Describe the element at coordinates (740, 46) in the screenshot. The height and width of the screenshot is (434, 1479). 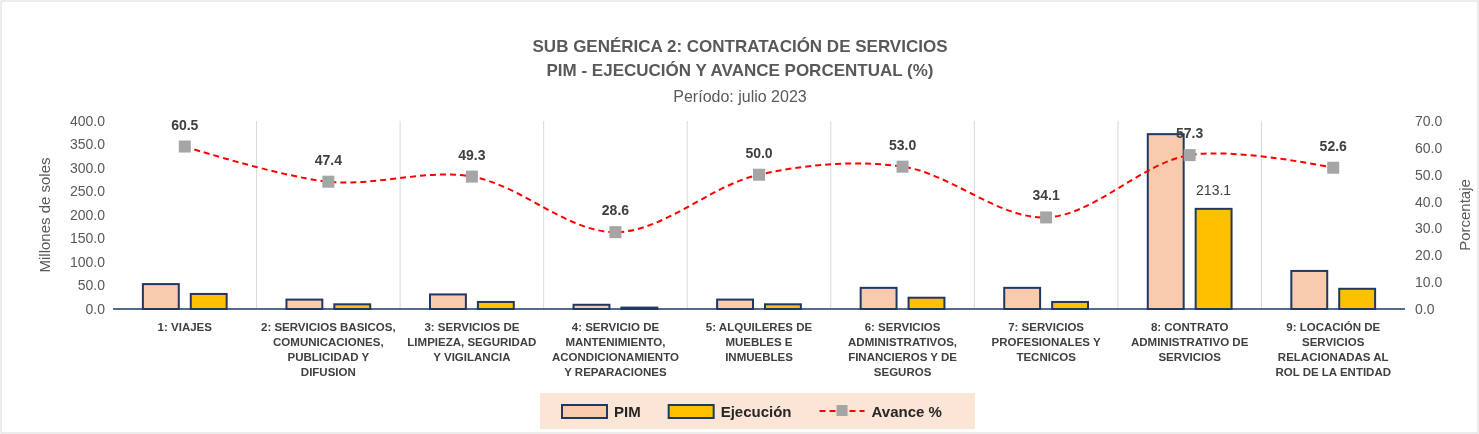
I see `chart-title: SUB GENÉRICA 2: CONTRATACIÓN DE SERVICIOS` at that location.